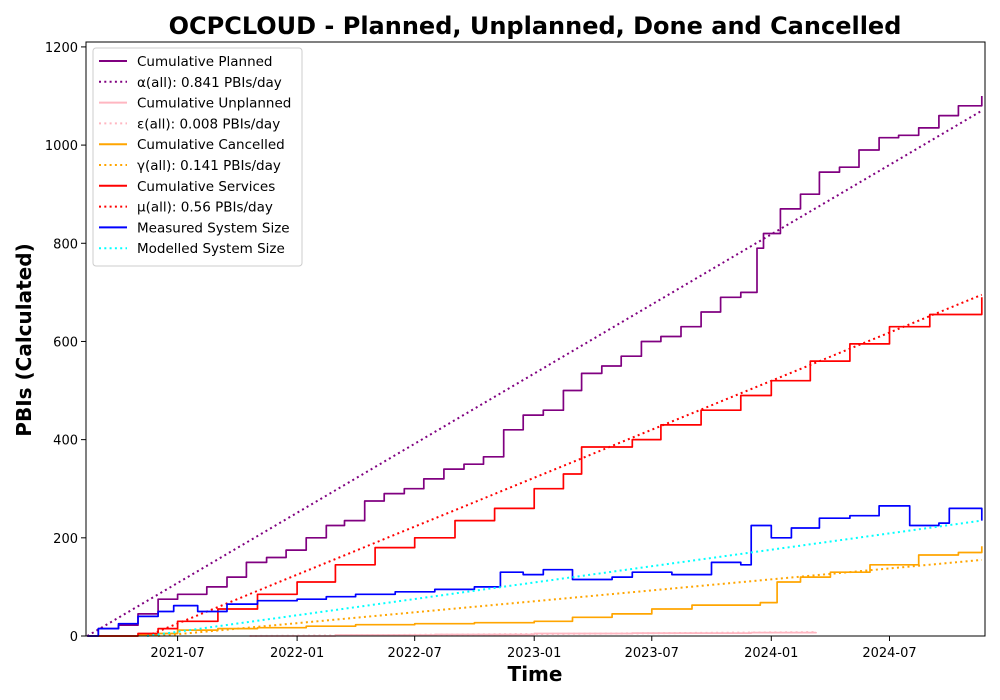 Image resolution: width=1000 pixels, height=700 pixels. What do you see at coordinates (211, 145) in the screenshot?
I see `legend-label: Cumulative Cancelled` at bounding box center [211, 145].